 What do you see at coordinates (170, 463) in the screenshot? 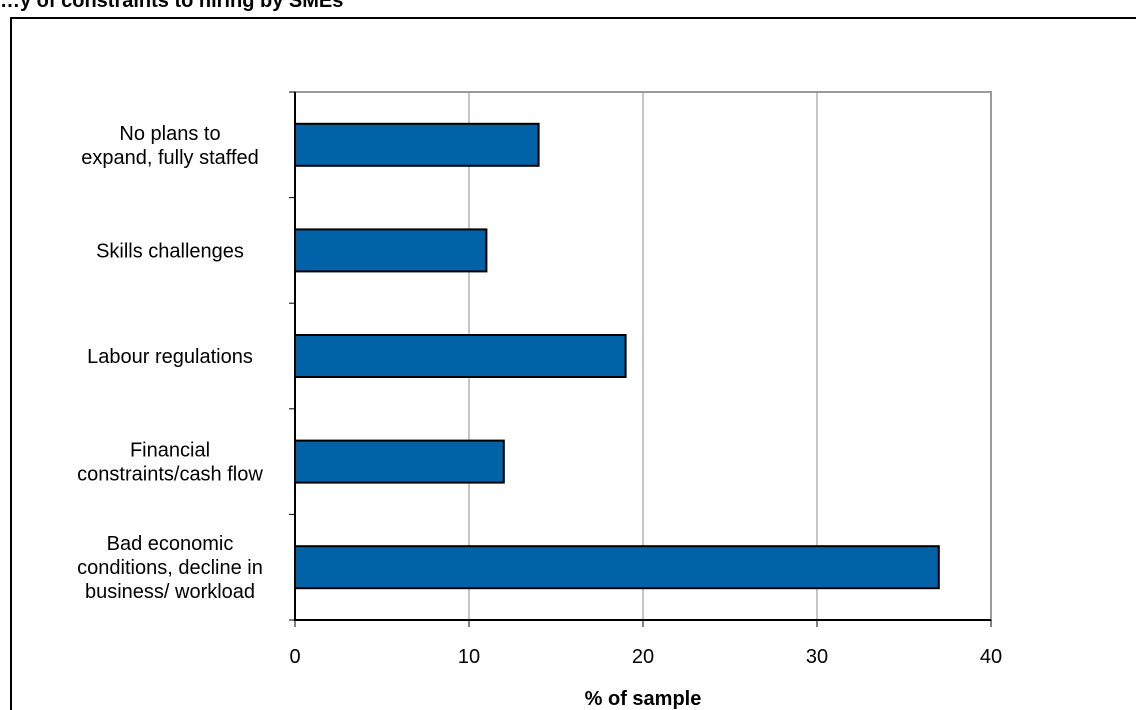
I see `category-label-3: Financial constraints/cash flow` at bounding box center [170, 463].